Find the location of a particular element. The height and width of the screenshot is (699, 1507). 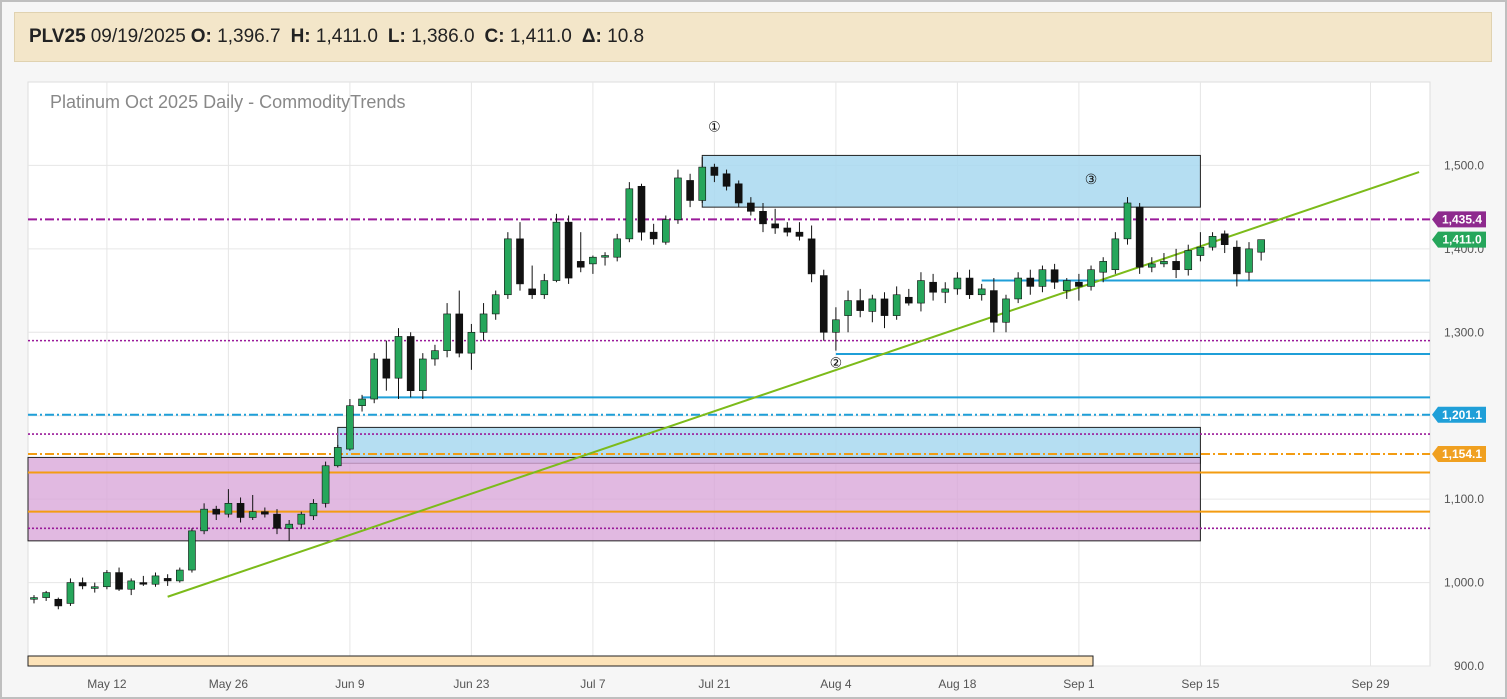

annotation-marker: ③ is located at coordinates (1091, 179).